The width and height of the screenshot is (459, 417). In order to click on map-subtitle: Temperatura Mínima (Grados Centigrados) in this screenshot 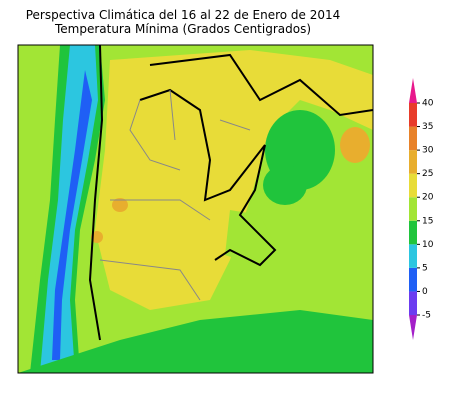, I will do `click(182, 29)`.